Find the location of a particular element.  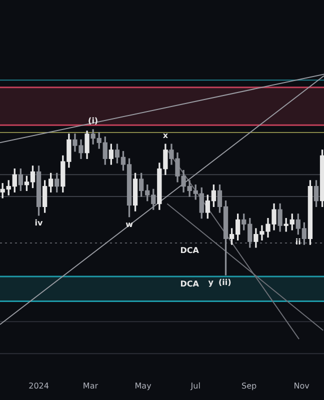

annotation: x is located at coordinates (165, 135).